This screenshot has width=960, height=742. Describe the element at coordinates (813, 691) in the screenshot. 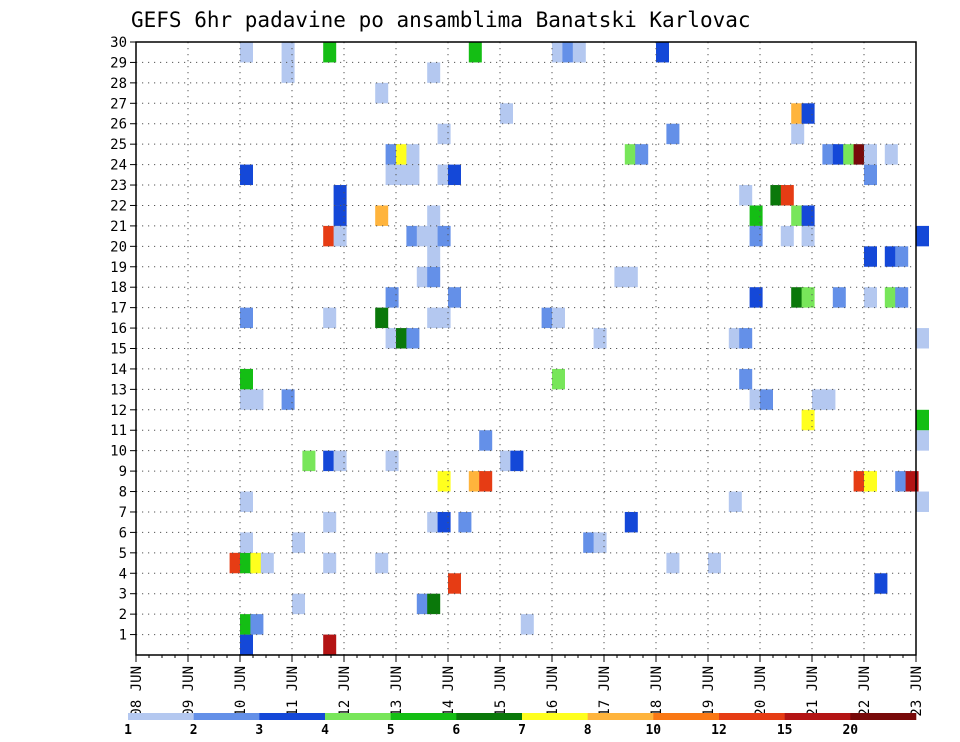

I see `x-tick-label: 21 JUN` at that location.